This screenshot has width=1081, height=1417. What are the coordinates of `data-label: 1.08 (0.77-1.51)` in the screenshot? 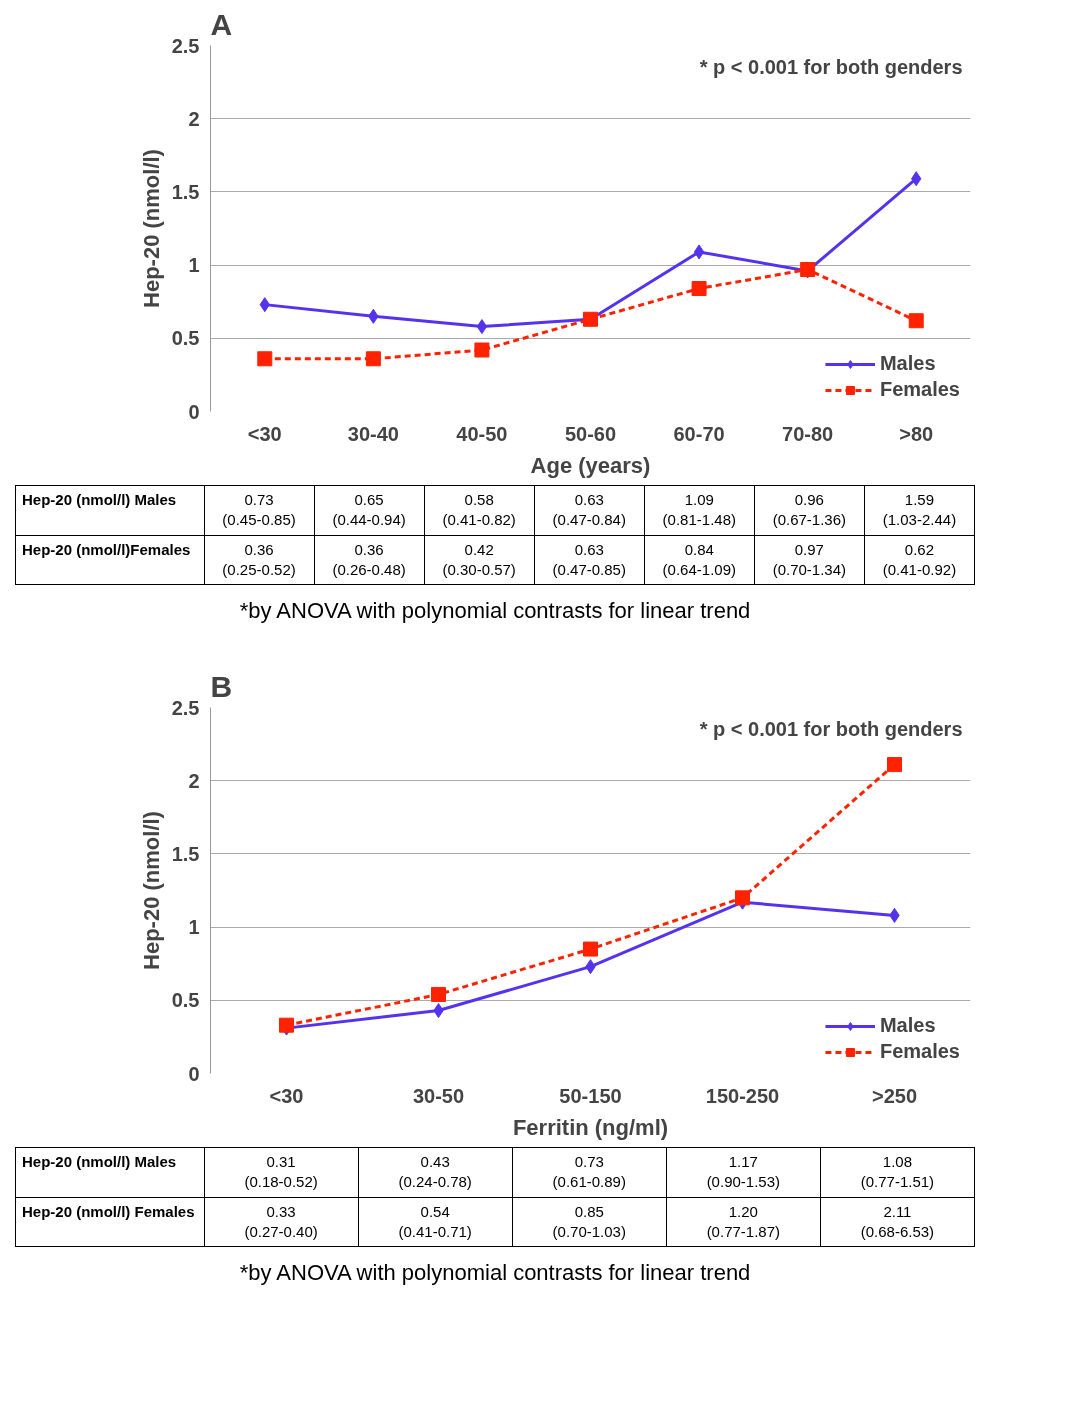 It's located at (897, 1172).